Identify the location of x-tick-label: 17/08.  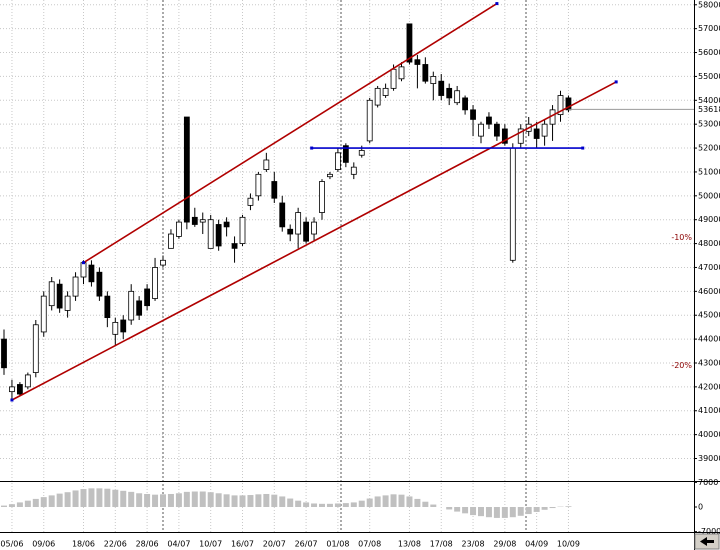
(441, 544).